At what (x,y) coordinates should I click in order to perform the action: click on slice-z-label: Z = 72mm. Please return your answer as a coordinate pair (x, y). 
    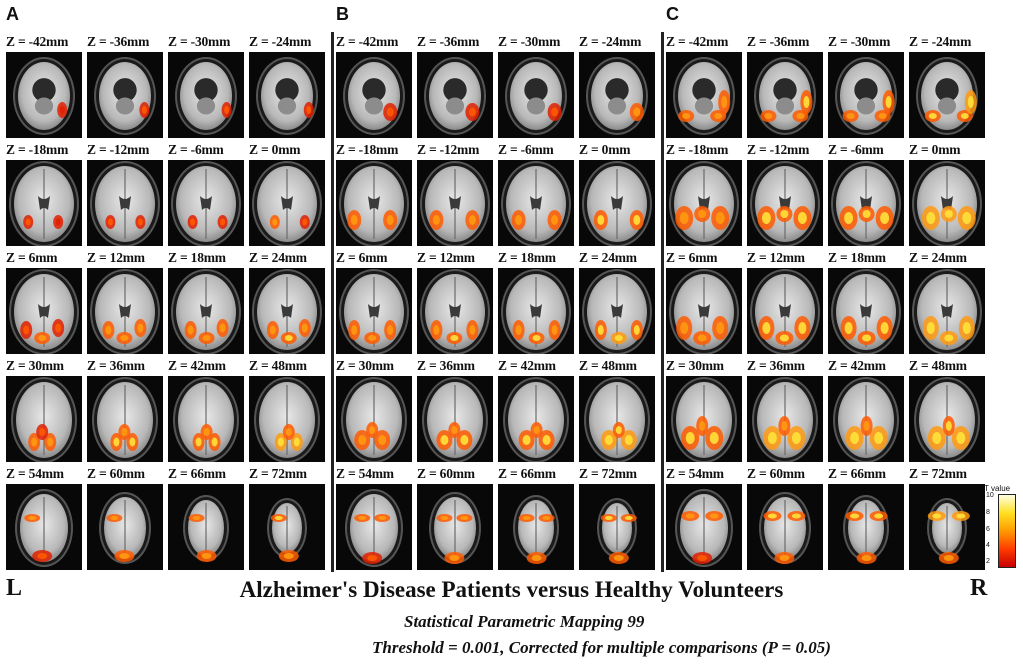
    Looking at the image, I should click on (608, 473).